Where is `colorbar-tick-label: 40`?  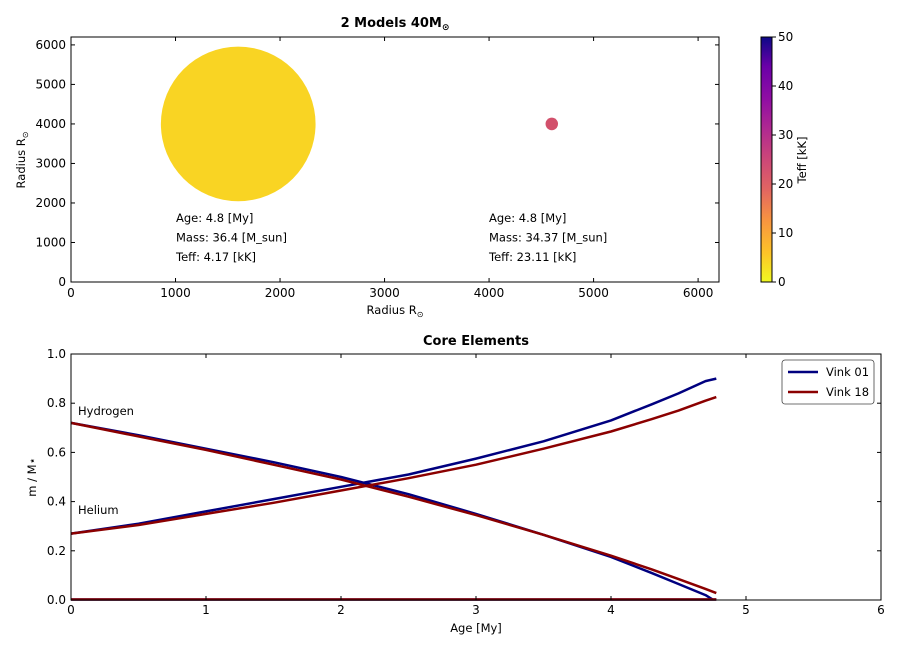
colorbar-tick-label: 40 is located at coordinates (785, 86).